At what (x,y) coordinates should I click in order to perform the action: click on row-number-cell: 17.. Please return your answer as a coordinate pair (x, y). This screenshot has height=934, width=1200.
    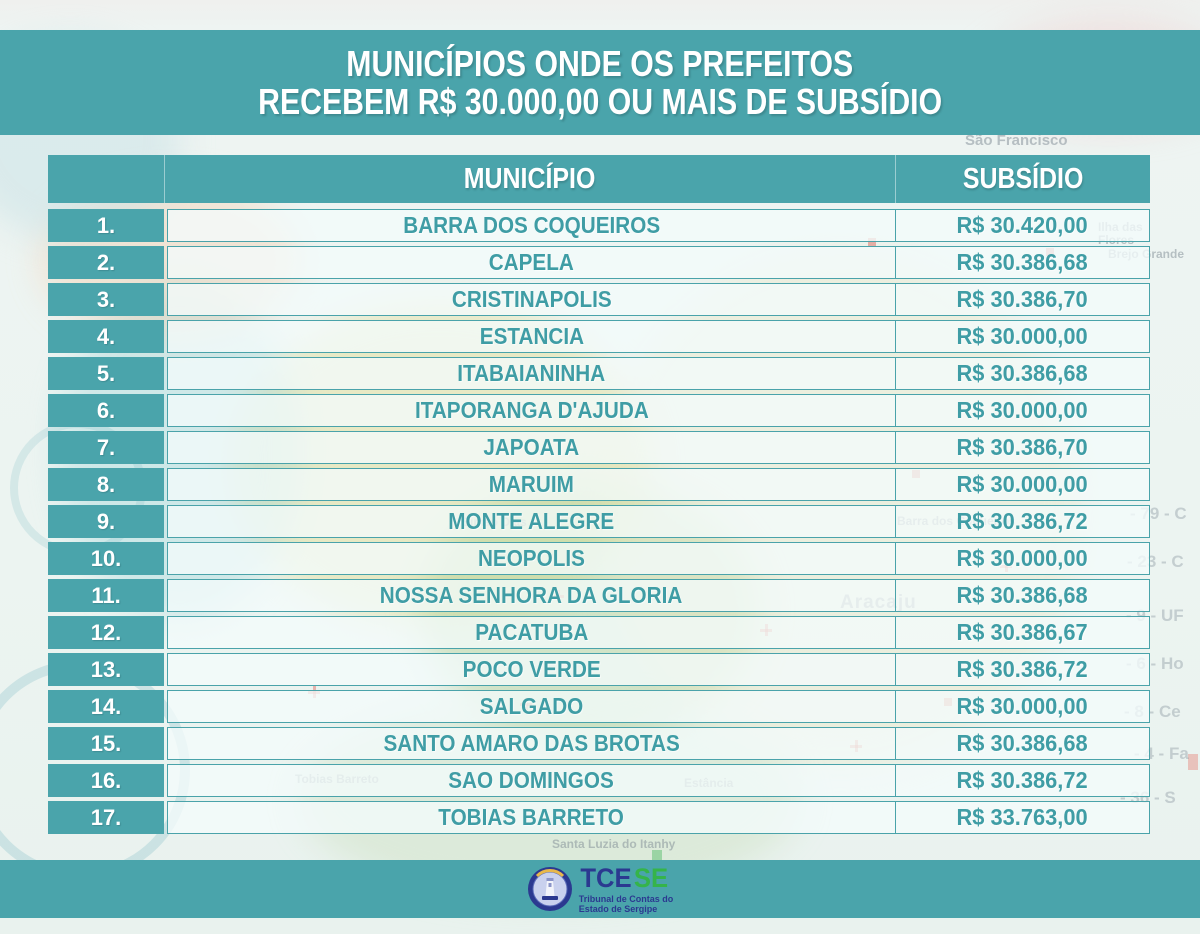
    Looking at the image, I should click on (106, 817).